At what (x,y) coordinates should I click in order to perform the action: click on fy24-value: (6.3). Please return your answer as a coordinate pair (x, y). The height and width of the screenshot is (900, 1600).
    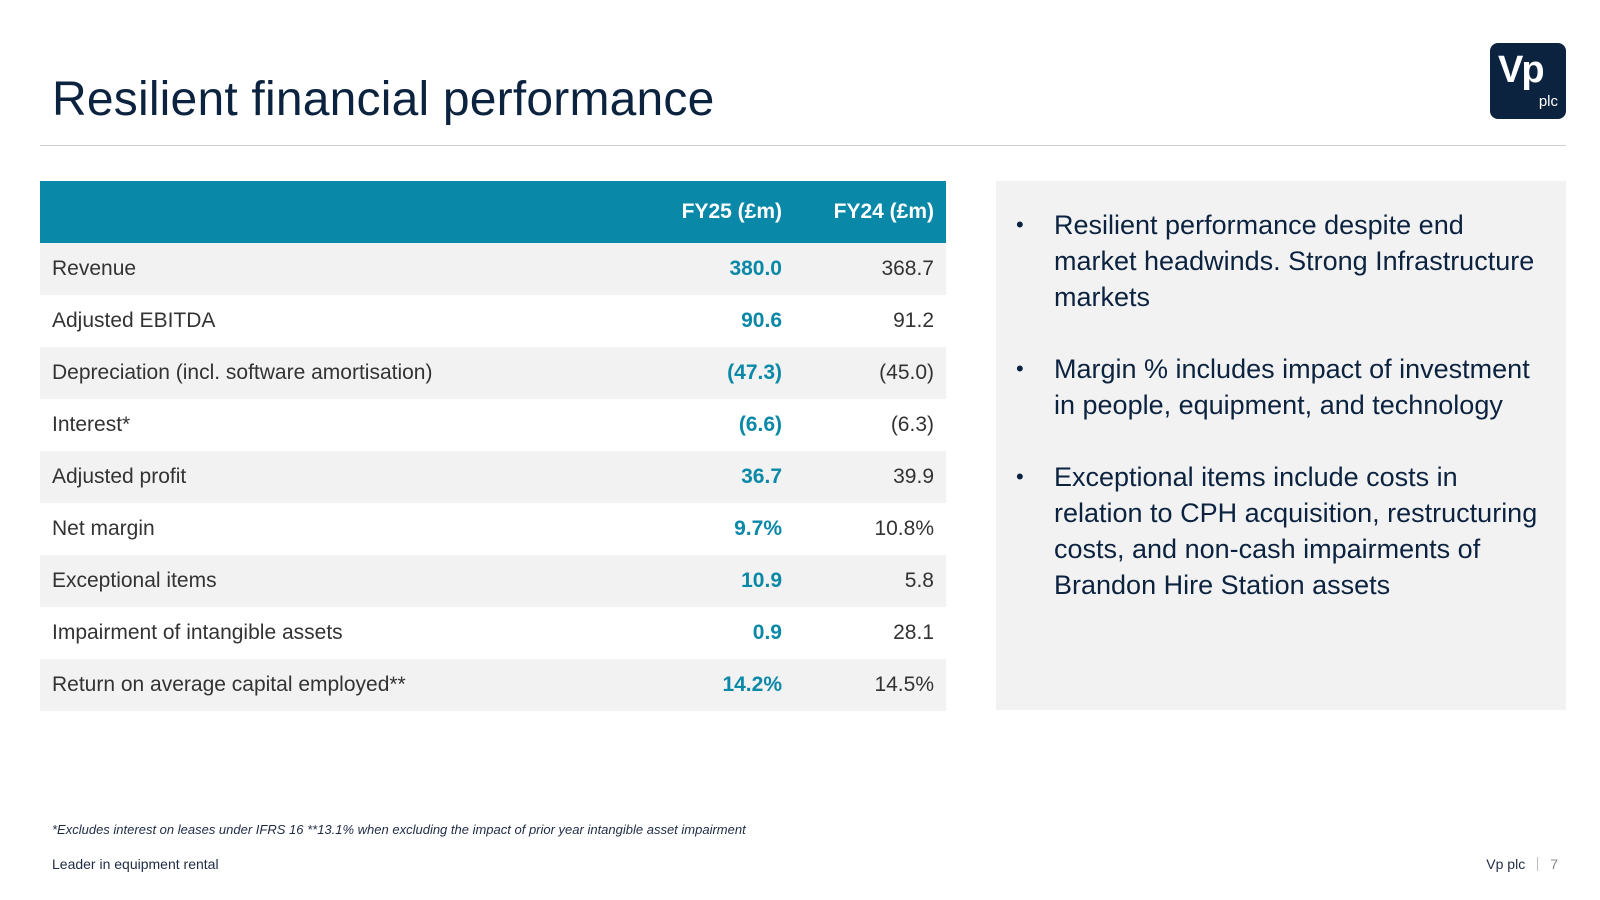
    Looking at the image, I should click on (912, 424).